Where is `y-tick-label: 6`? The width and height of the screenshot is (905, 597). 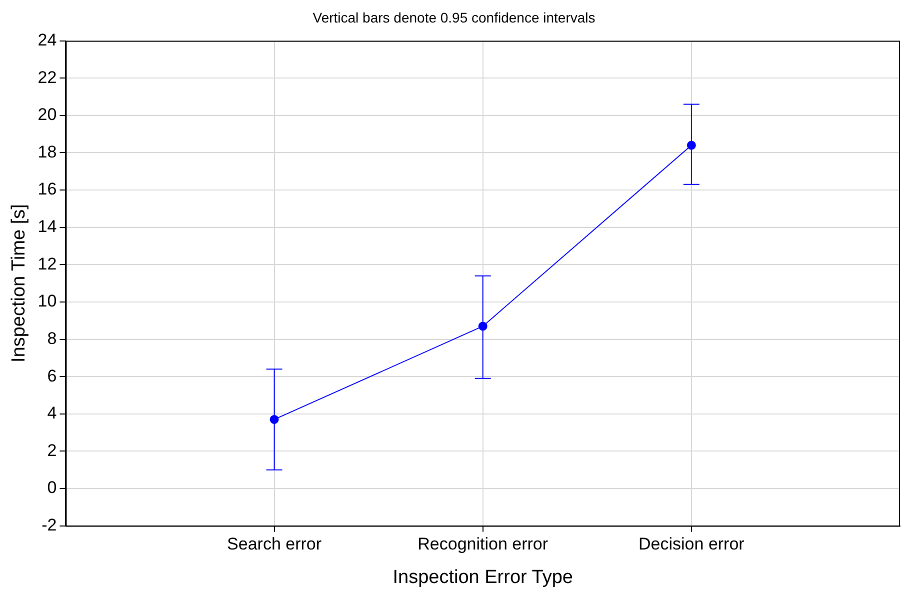
y-tick-label: 6 is located at coordinates (52, 376).